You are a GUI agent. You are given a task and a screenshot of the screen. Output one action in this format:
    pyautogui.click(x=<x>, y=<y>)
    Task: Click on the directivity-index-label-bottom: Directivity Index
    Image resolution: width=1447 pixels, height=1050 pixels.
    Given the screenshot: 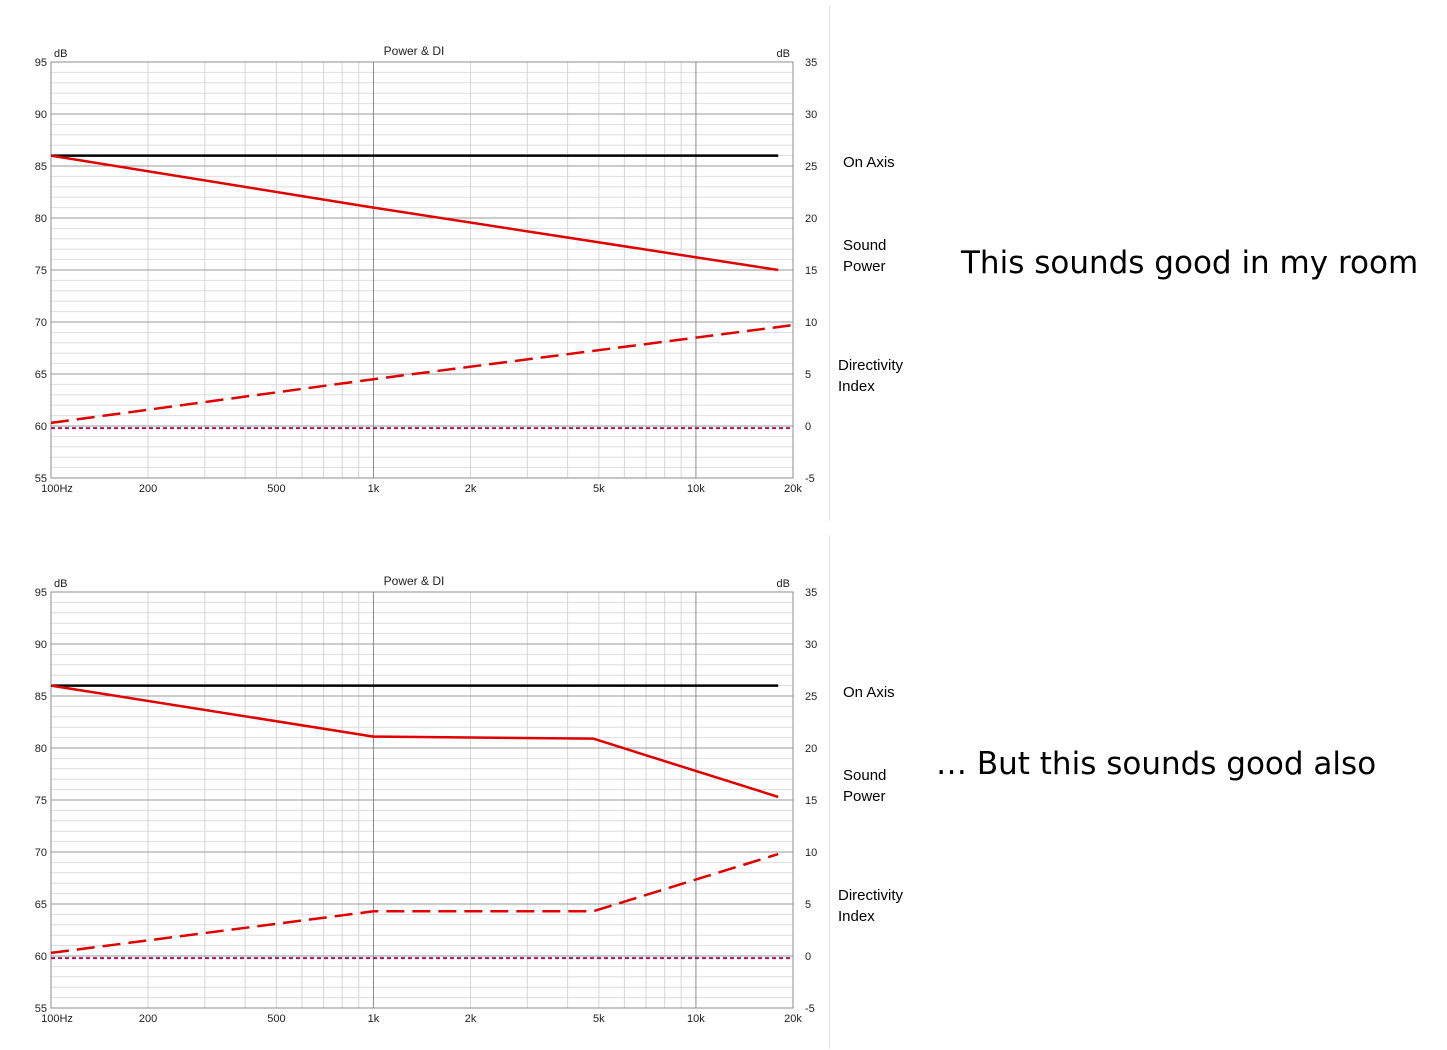 What is the action you would take?
    pyautogui.click(x=871, y=906)
    